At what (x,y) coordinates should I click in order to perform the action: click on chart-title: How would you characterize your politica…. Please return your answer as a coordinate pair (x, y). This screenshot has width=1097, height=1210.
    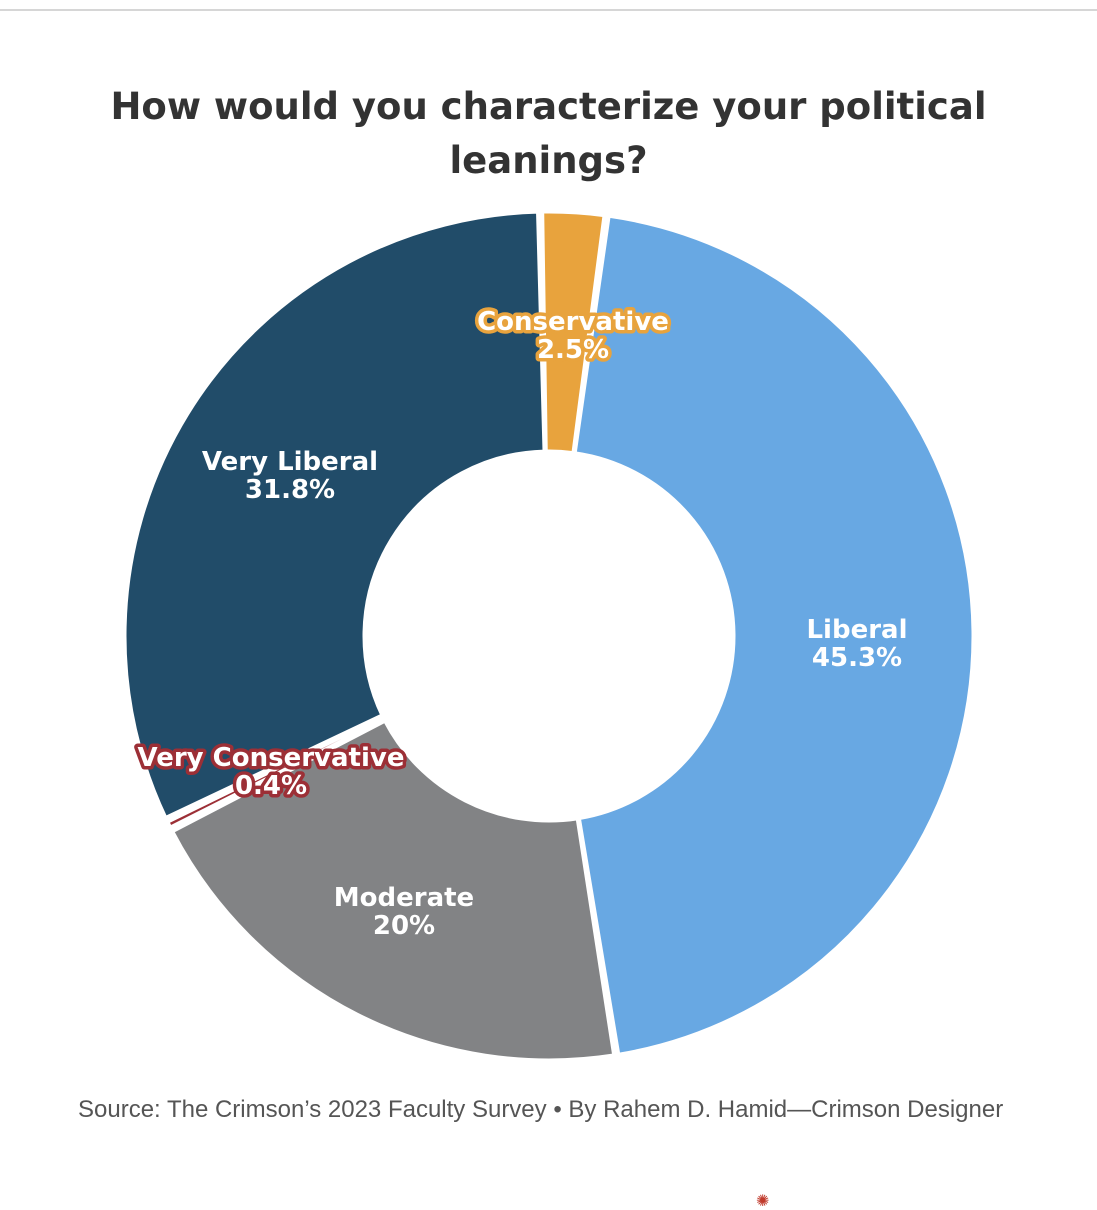
    Looking at the image, I should click on (548, 133).